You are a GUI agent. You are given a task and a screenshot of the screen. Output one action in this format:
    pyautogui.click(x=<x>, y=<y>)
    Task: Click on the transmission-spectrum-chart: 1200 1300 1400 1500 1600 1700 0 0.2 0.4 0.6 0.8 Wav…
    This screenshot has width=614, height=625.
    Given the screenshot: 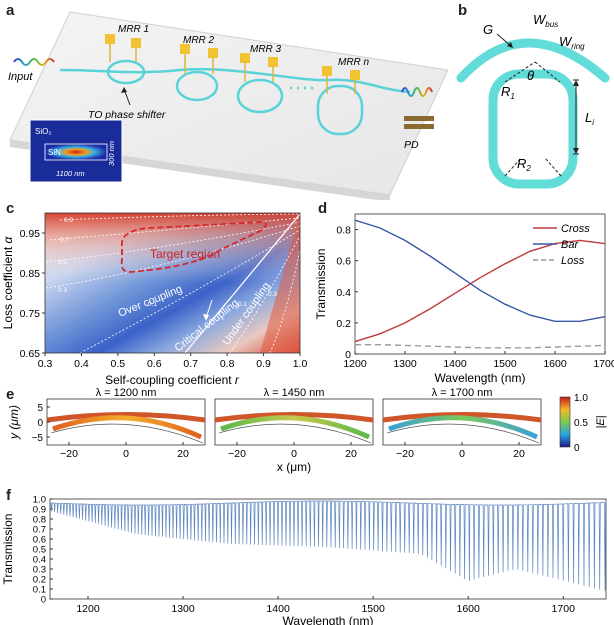 What is the action you would take?
    pyautogui.click(x=464, y=299)
    